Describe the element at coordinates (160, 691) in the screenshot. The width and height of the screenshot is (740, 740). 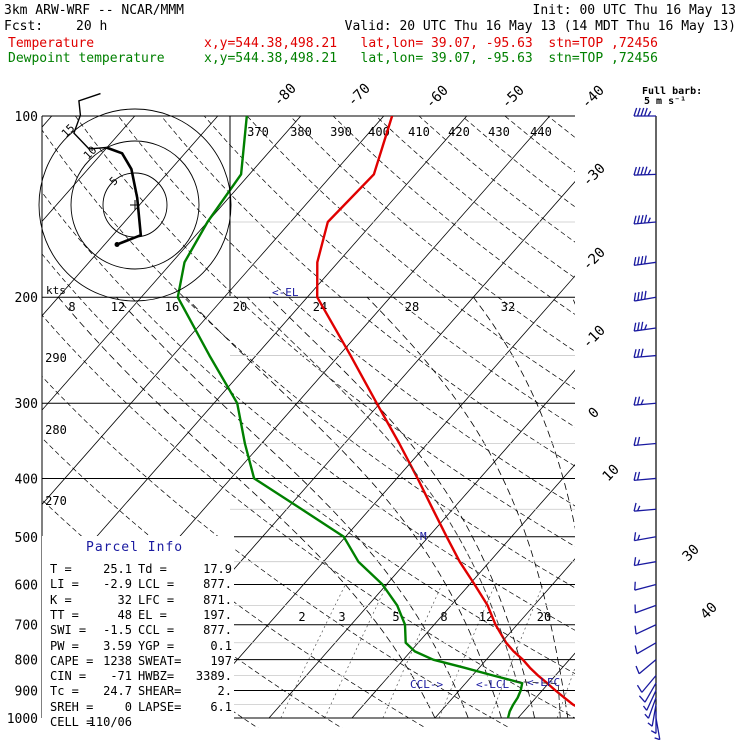
I see `parcel-info-label: SHEAR=` at that location.